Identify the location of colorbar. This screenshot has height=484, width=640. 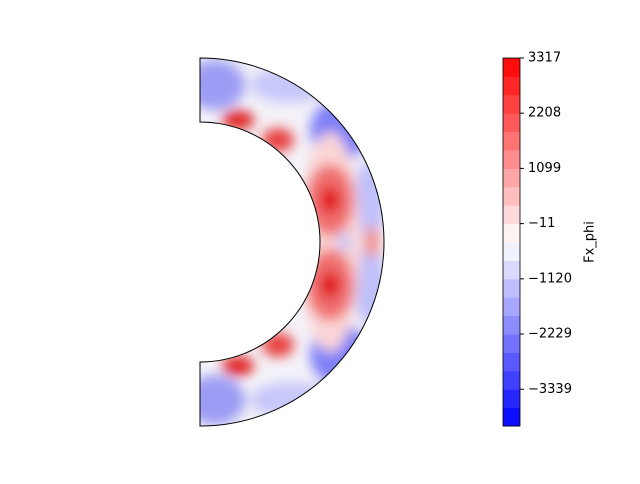
(511, 242).